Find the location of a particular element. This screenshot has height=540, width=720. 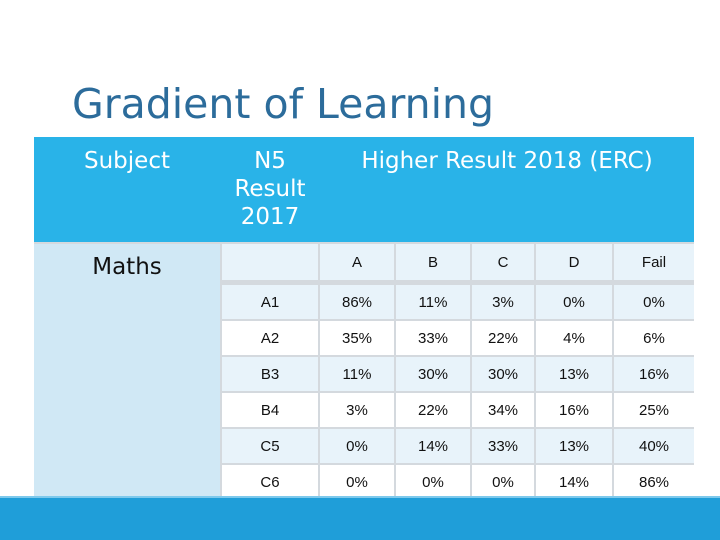

higher-result-header: Higher Result 2018 (ERC) is located at coordinates (507, 161).